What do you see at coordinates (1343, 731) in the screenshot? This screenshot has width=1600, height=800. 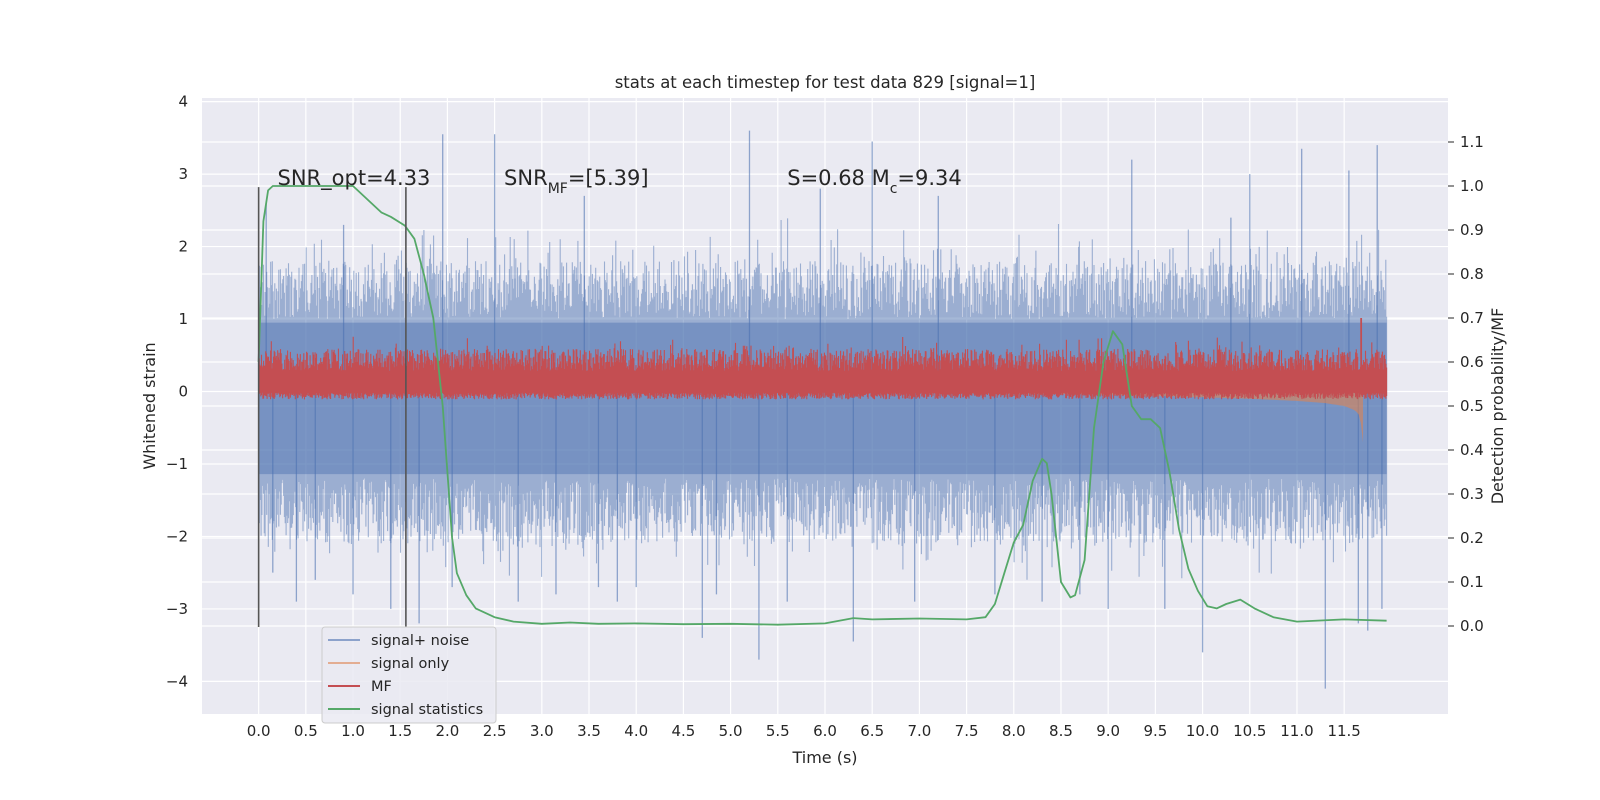 I see `x-tick-label: 11.5` at bounding box center [1343, 731].